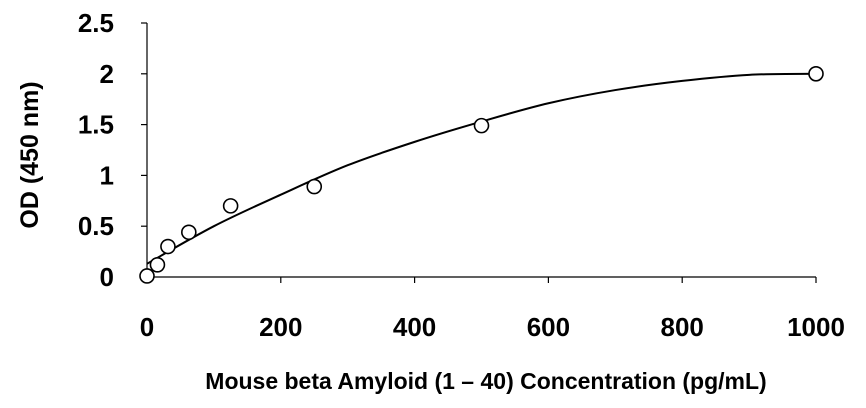 The height and width of the screenshot is (408, 866). Describe the element at coordinates (107, 175) in the screenshot. I see `y-tick-label: 1` at that location.